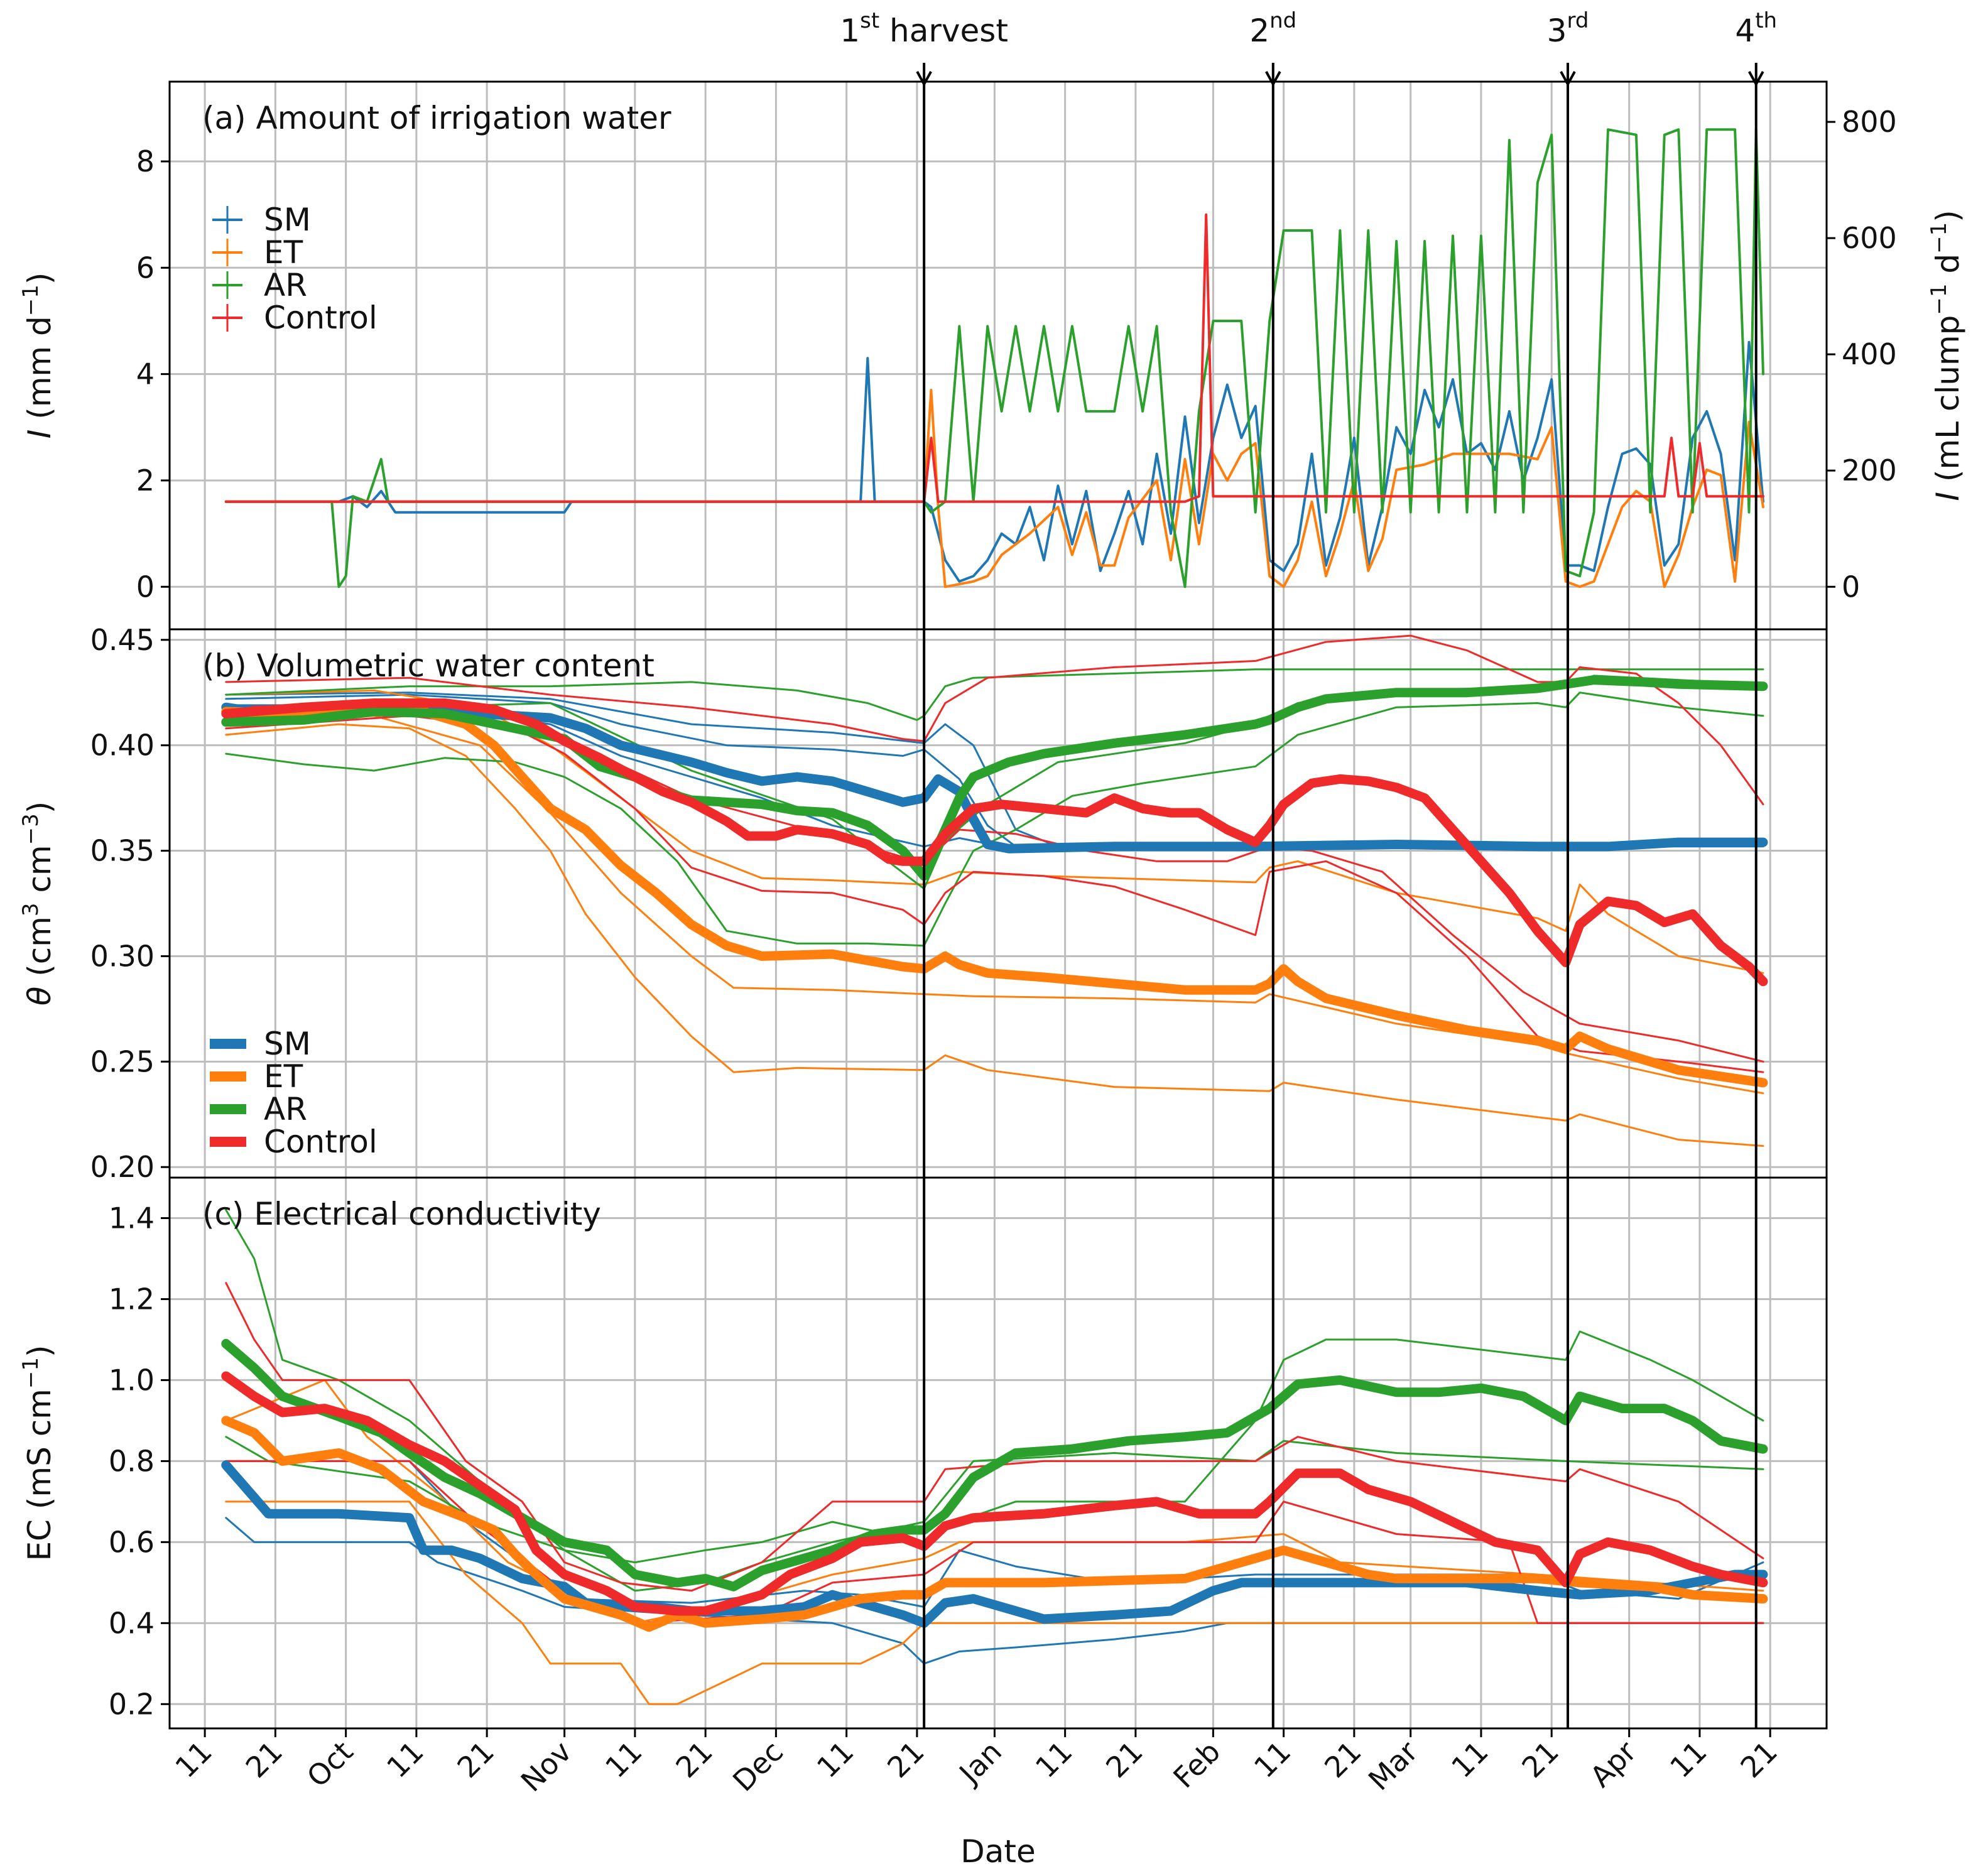 The width and height of the screenshot is (1983, 1876). What do you see at coordinates (132, 1380) in the screenshot?
I see `y-tick-label: 1.0` at bounding box center [132, 1380].